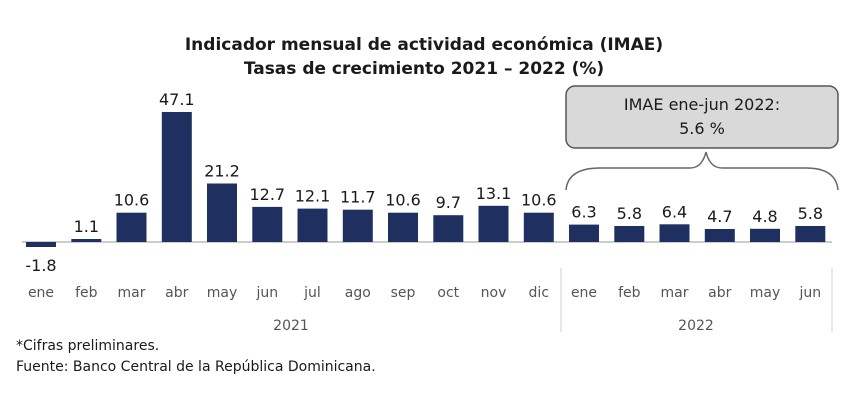 The height and width of the screenshot is (410, 848). What do you see at coordinates (177, 99) in the screenshot?
I see `data-label-3: 47.1` at bounding box center [177, 99].